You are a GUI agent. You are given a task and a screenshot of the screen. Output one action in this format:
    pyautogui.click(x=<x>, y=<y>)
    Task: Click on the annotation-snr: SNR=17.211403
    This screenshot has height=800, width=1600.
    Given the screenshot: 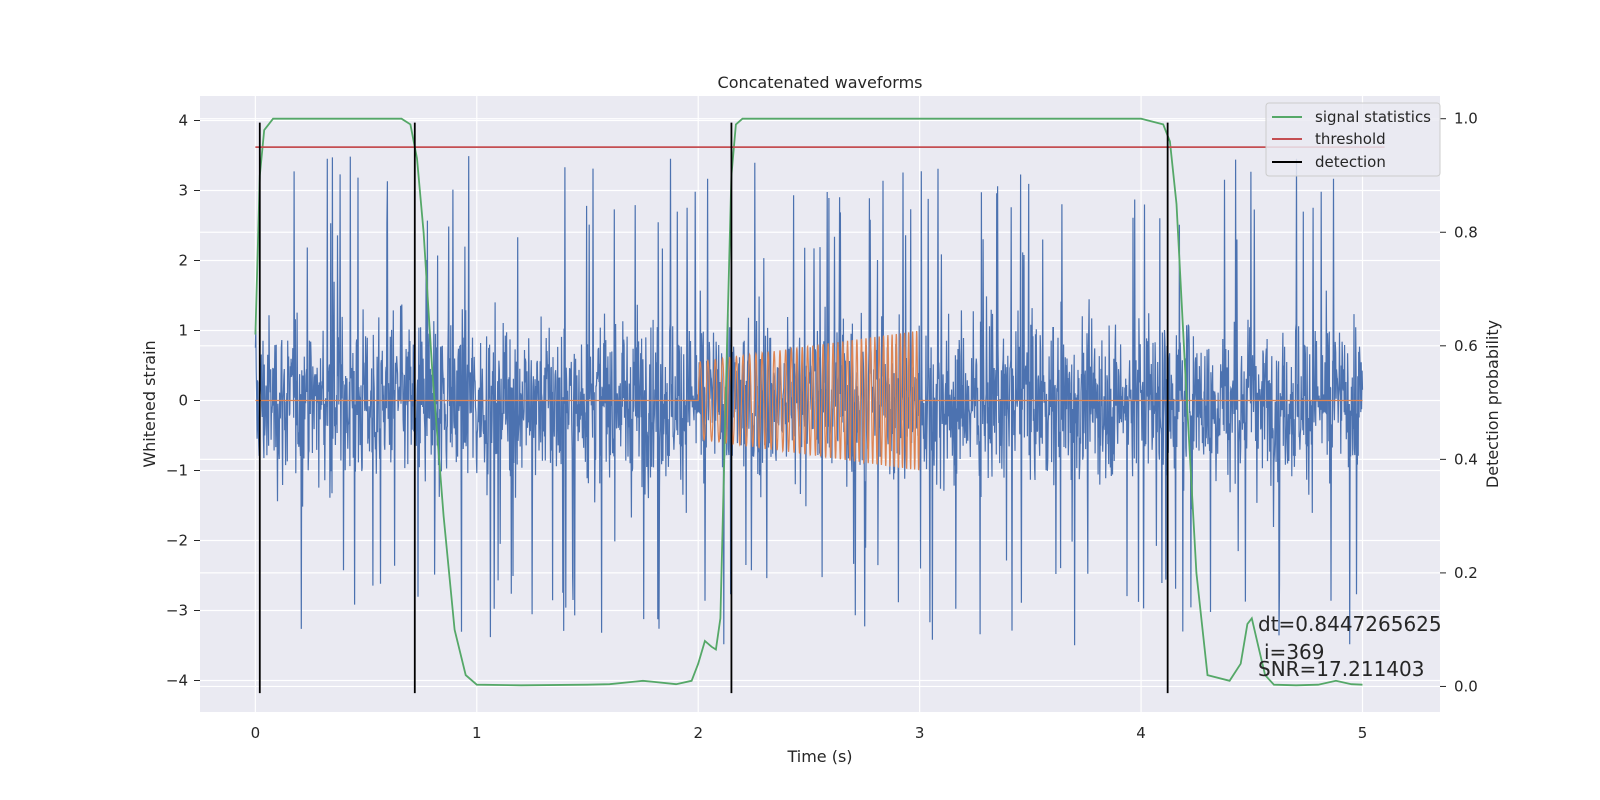 What is the action you would take?
    pyautogui.click(x=1341, y=669)
    